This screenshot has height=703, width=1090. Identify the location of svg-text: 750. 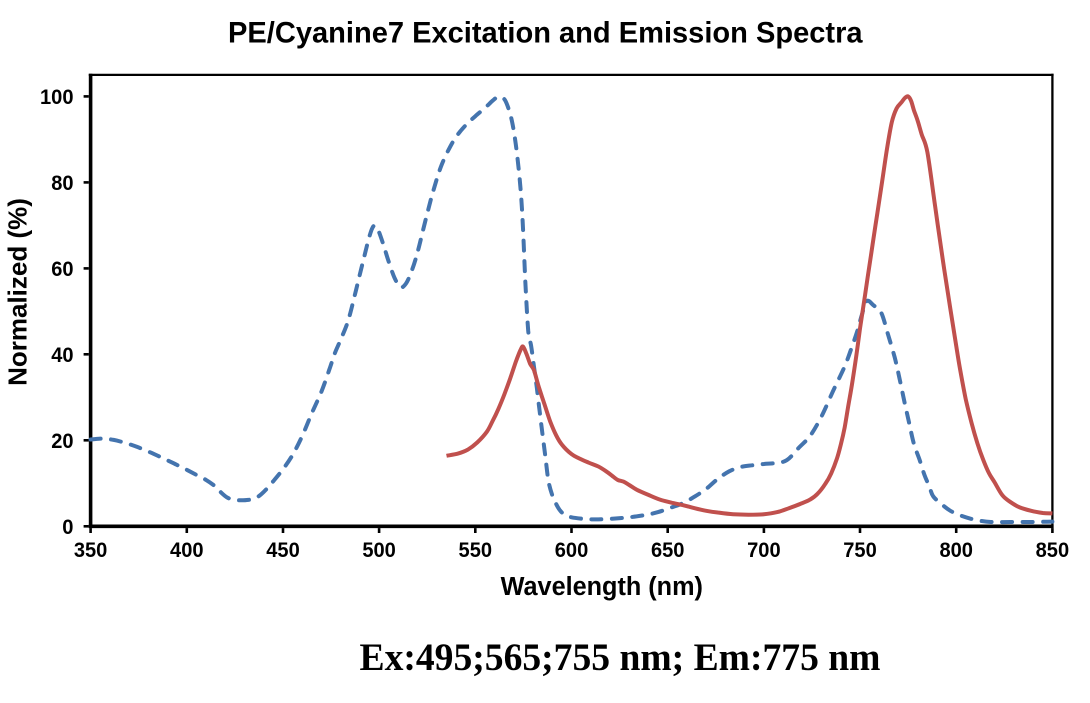
(860, 550).